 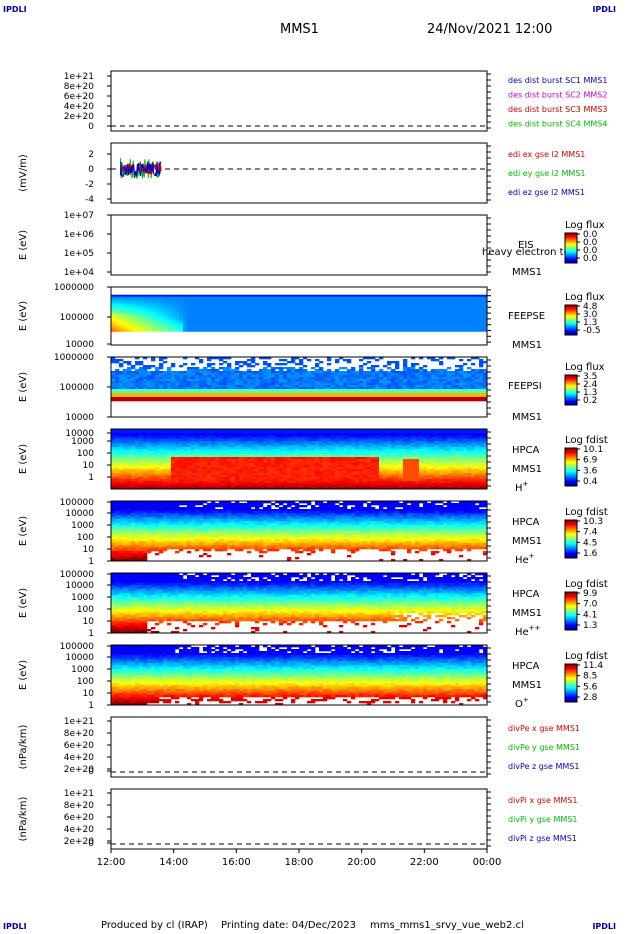 I want to click on legend-entry: des dist burst SC4 MMS4, so click(x=557, y=124).